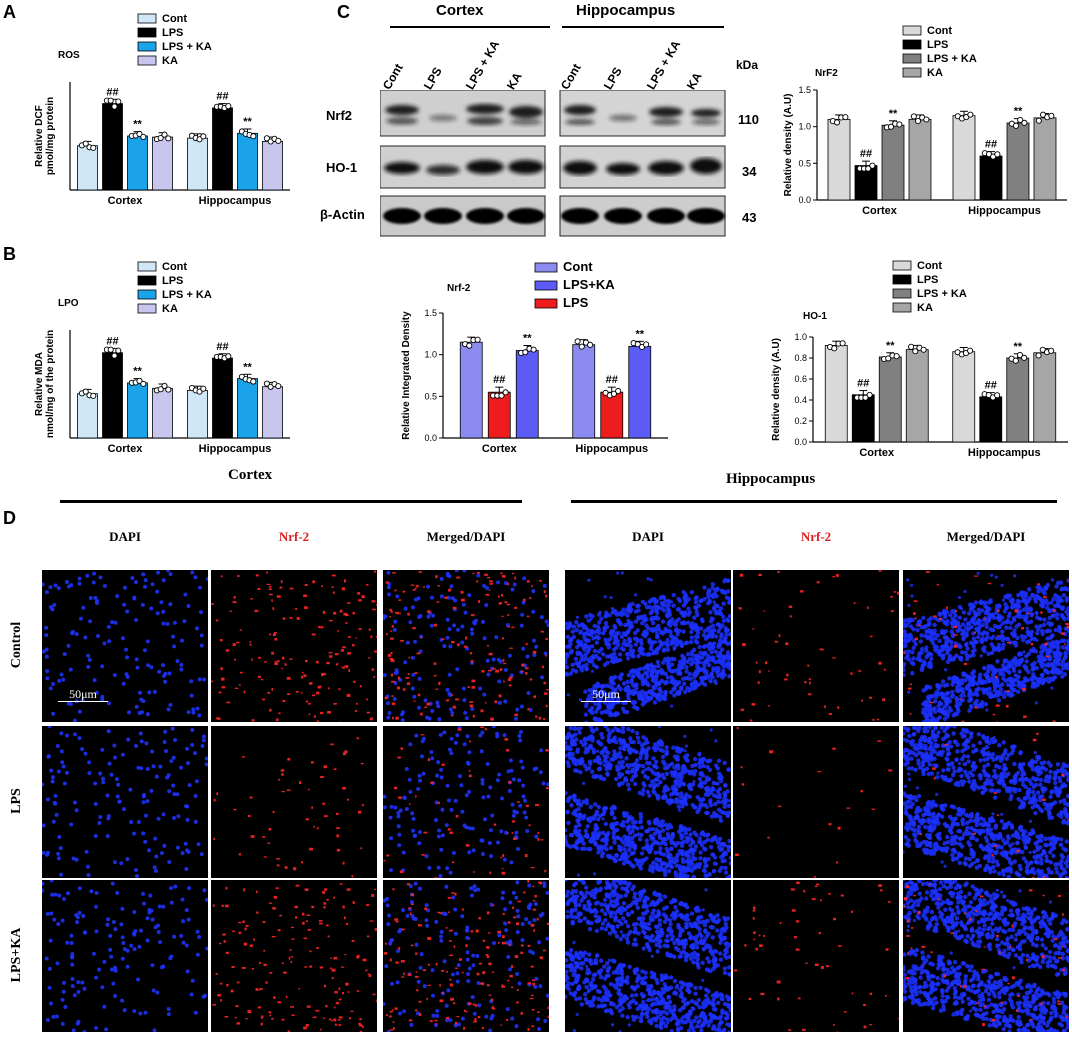 The width and height of the screenshot is (1072, 1037). Describe the element at coordinates (694, 80) in the screenshot. I see `lane-label: KA` at that location.